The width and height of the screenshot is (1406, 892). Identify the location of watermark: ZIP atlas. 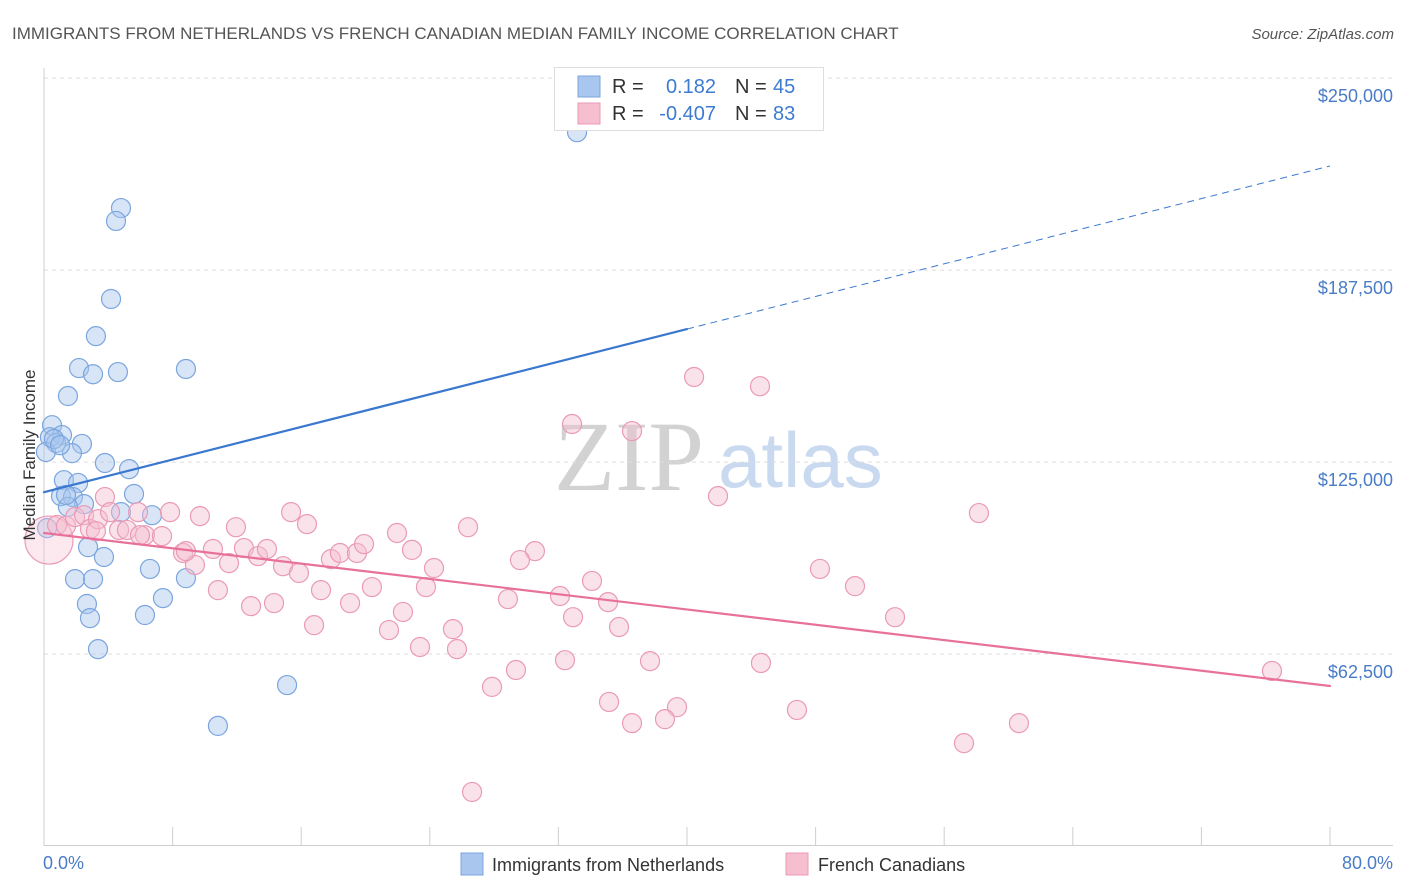
(718, 456).